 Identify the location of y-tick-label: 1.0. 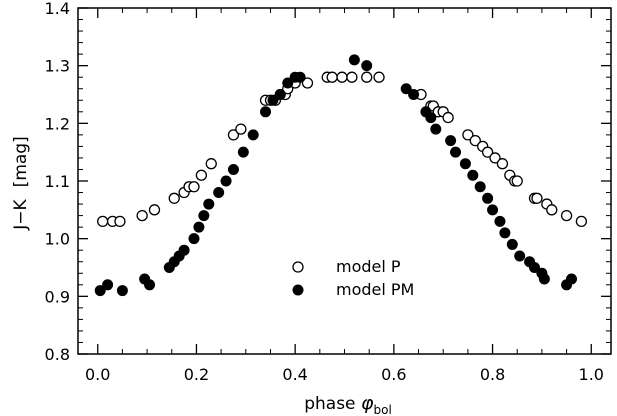
(57, 239).